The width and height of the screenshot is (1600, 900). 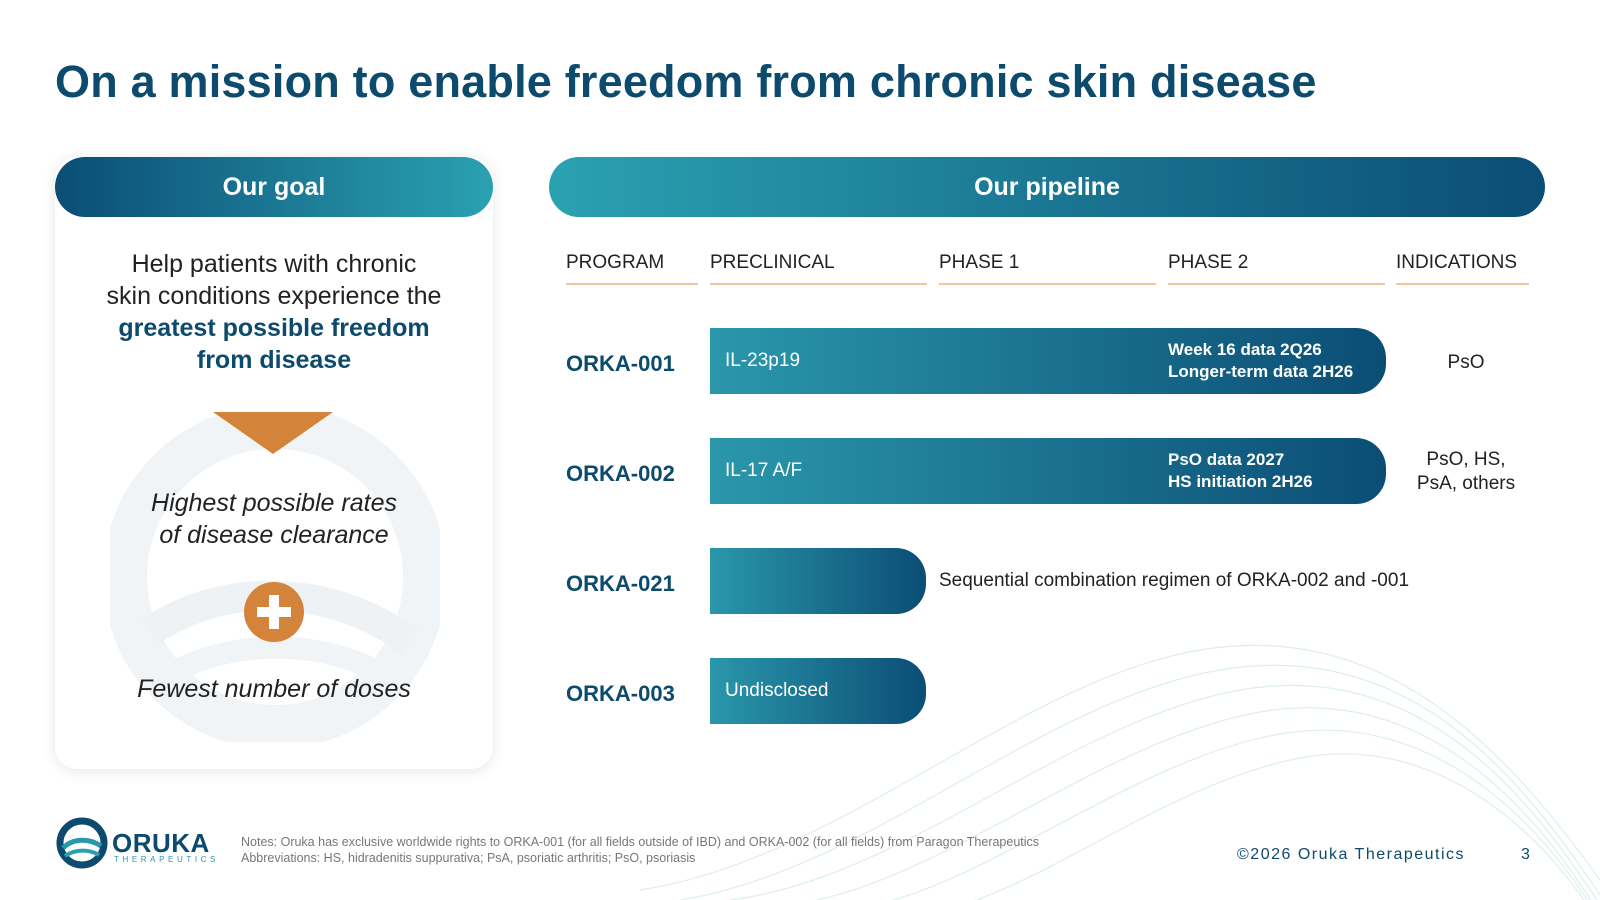 I want to click on outcome-line: of disease clearance, so click(x=274, y=535).